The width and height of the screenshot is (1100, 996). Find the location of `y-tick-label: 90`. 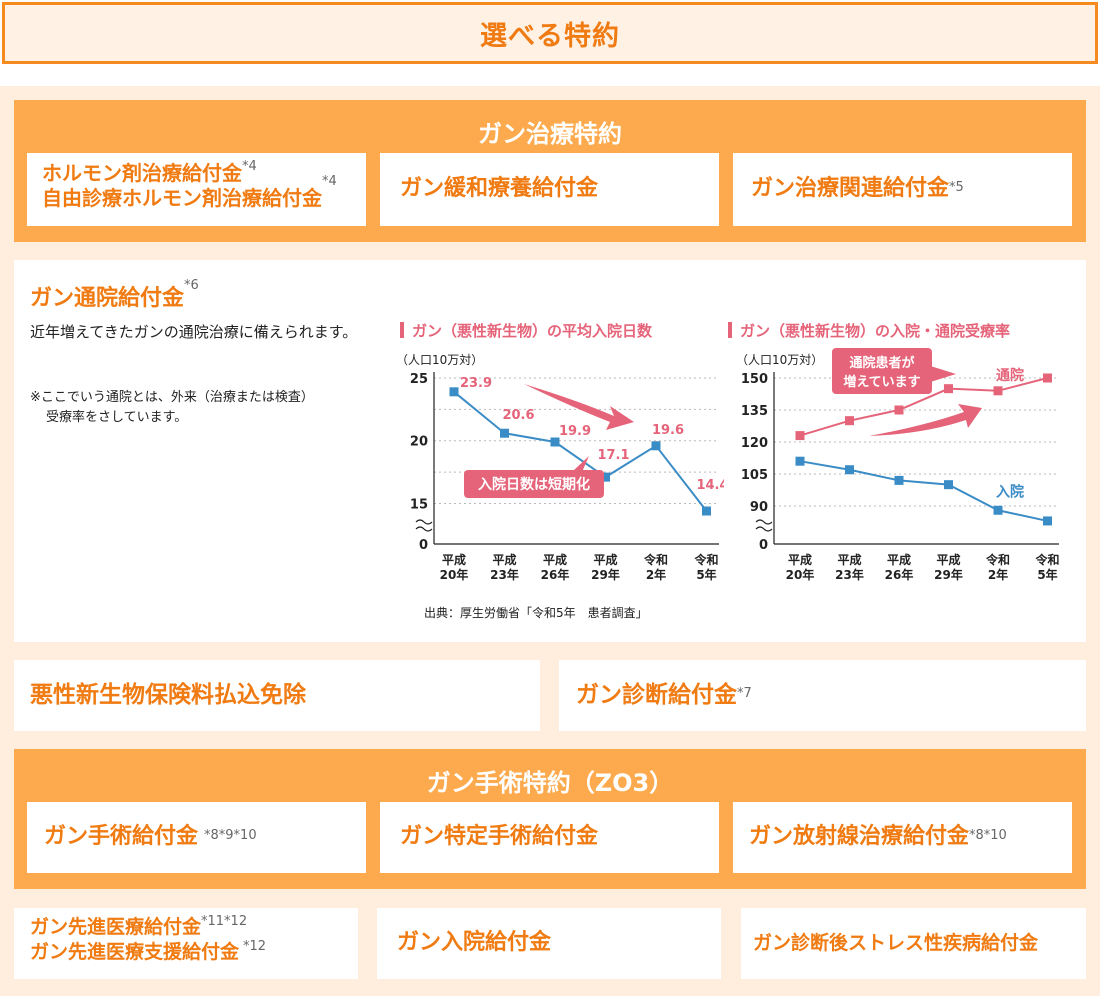

y-tick-label: 90 is located at coordinates (759, 507).